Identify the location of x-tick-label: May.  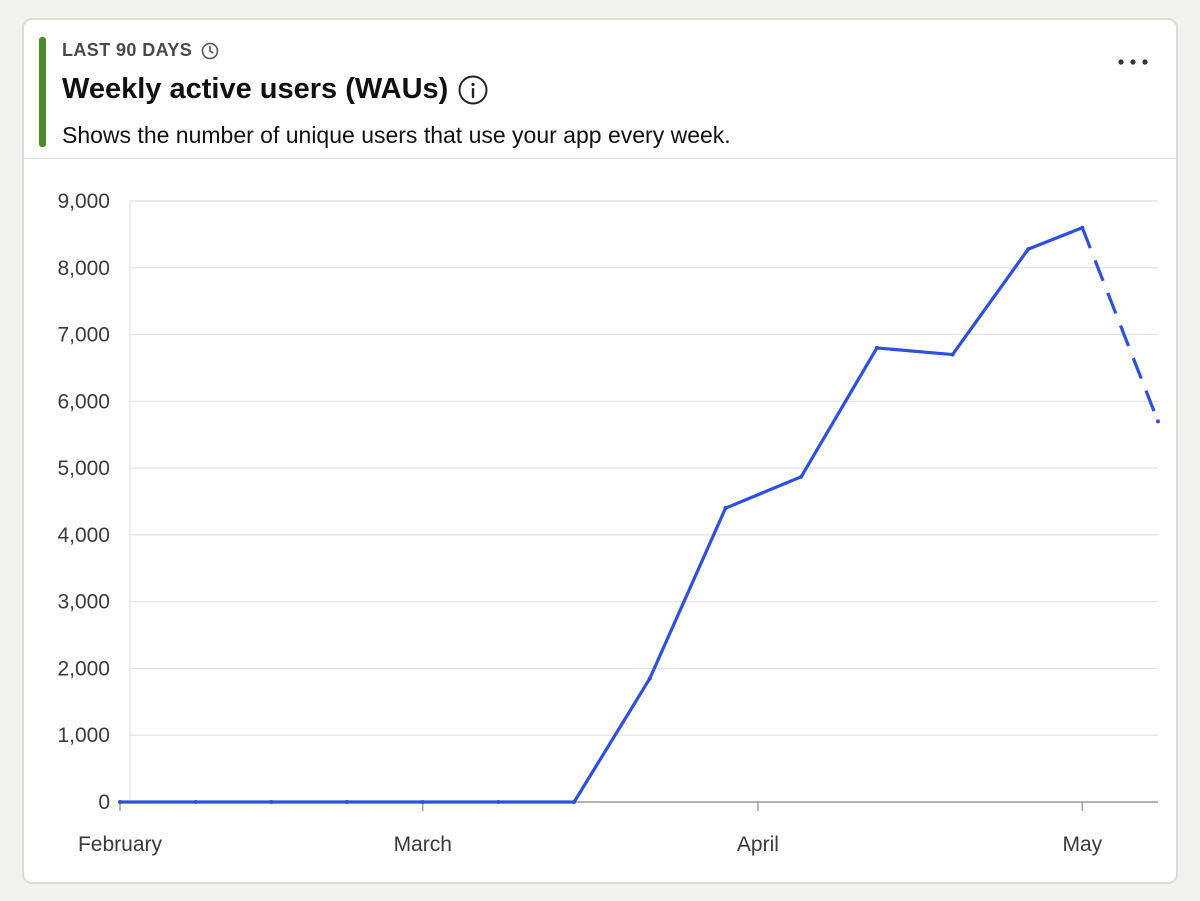
(1082, 844).